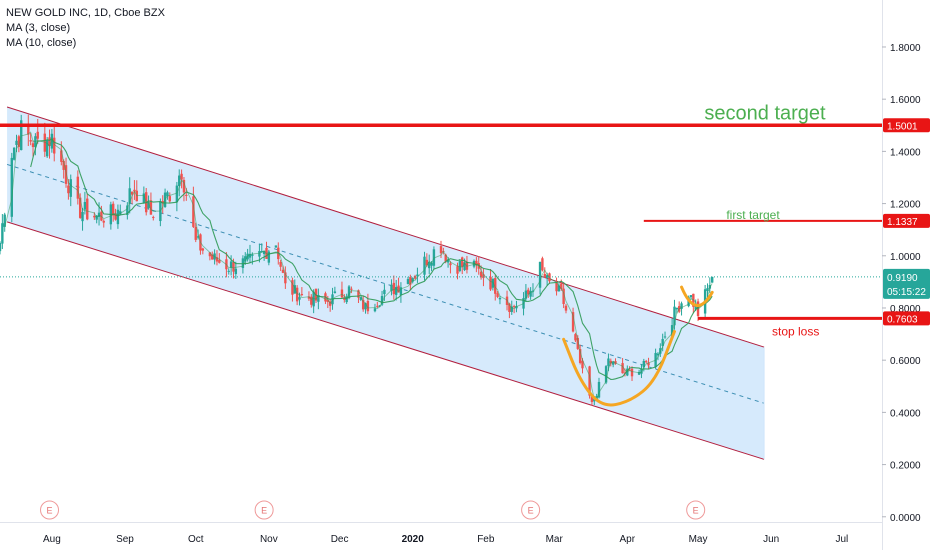 Image resolution: width=932 pixels, height=555 pixels. Describe the element at coordinates (531, 511) in the screenshot. I see `earnings-marker-label: E` at that location.